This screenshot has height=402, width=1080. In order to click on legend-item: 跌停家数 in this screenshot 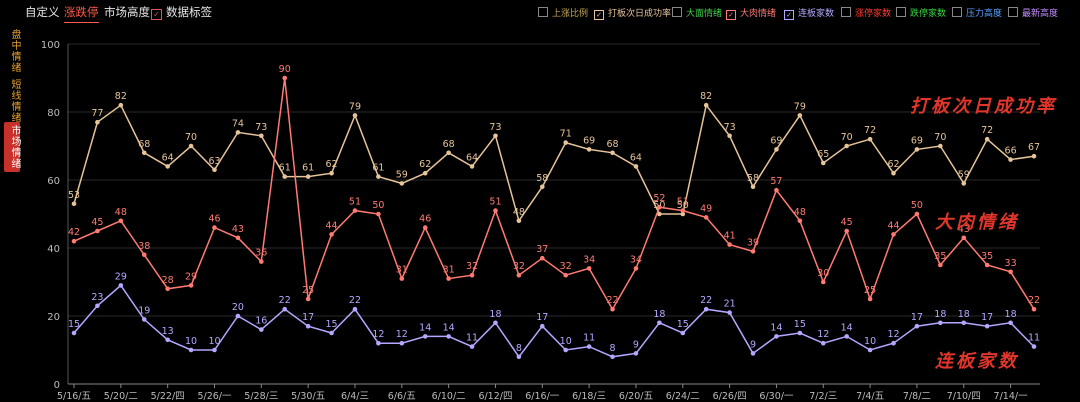, I will do `click(921, 12)`.